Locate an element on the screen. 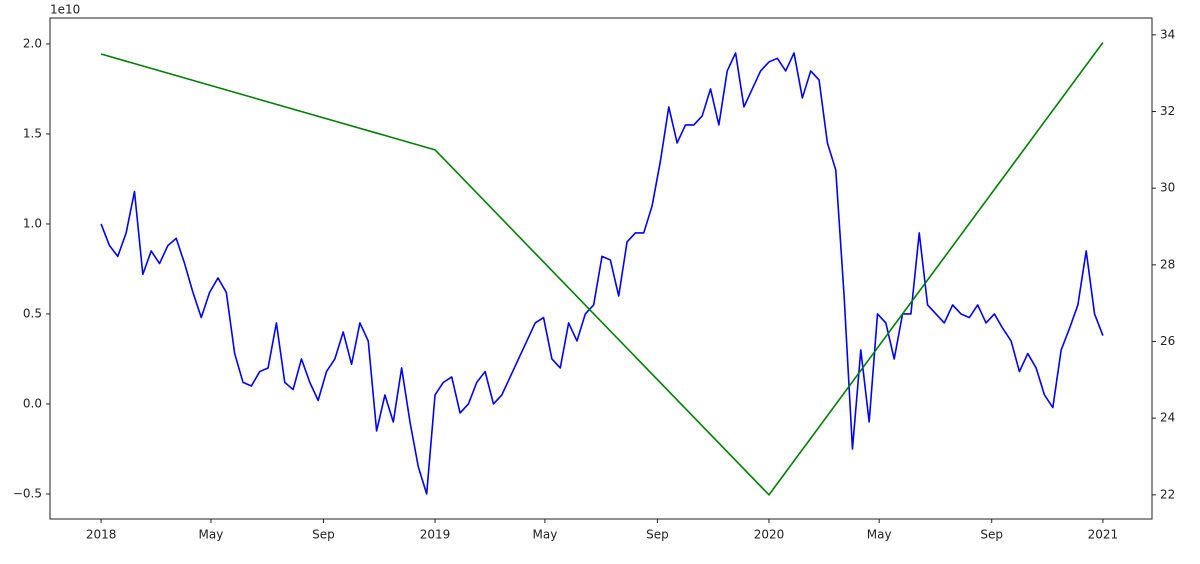 This screenshot has height=564, width=1200. y2-tick-label: 30 is located at coordinates (1167, 188).